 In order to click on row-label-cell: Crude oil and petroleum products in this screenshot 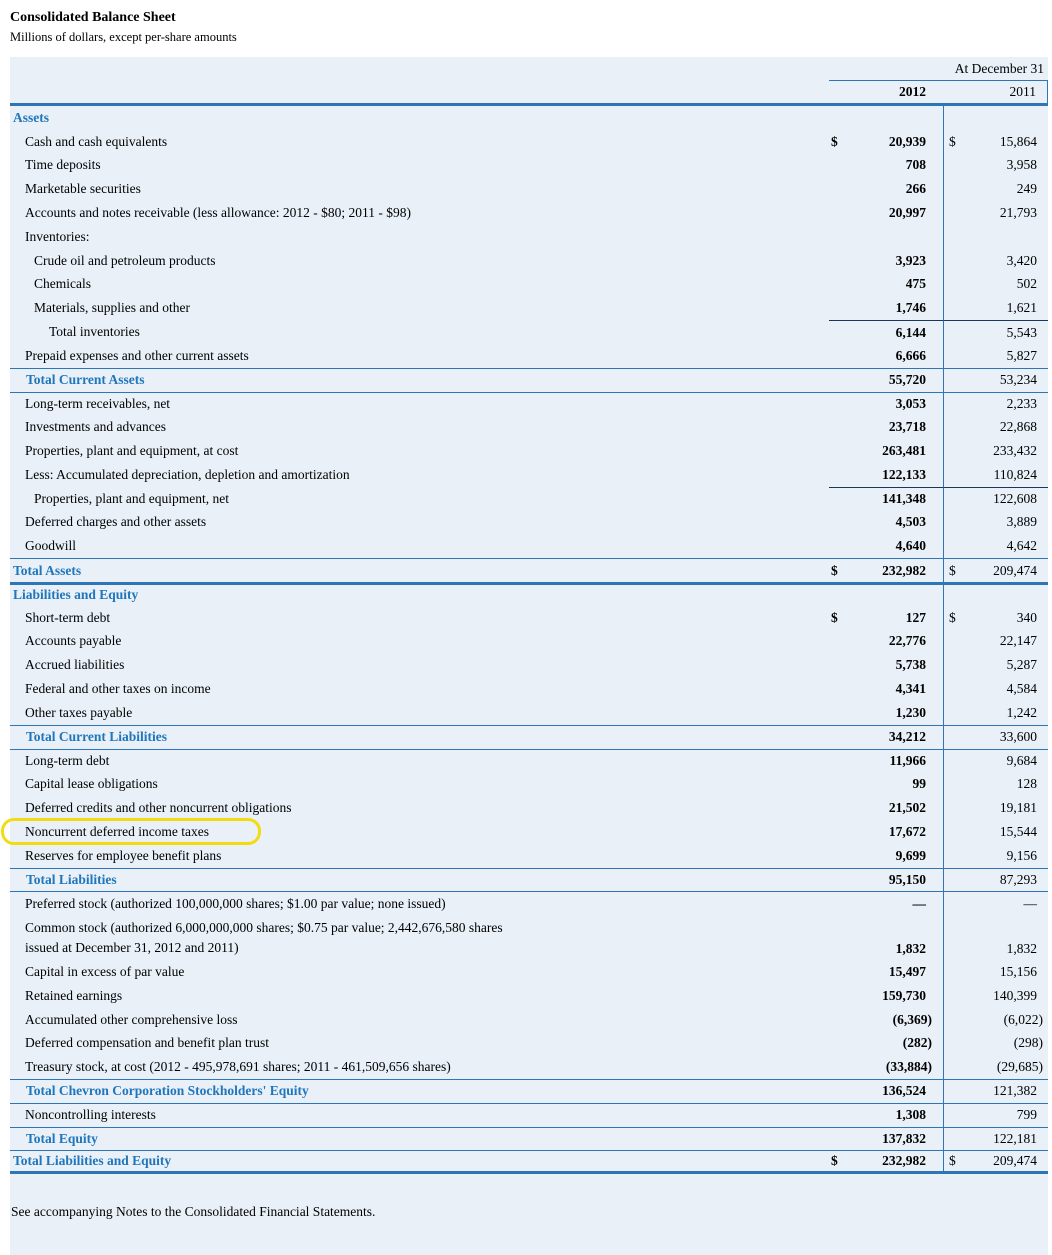, I will do `click(419, 261)`.